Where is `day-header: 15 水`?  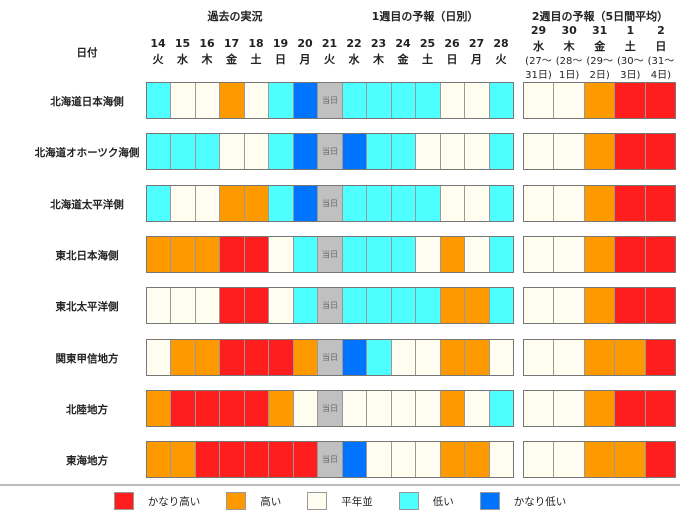 day-header: 15 水 is located at coordinates (183, 52).